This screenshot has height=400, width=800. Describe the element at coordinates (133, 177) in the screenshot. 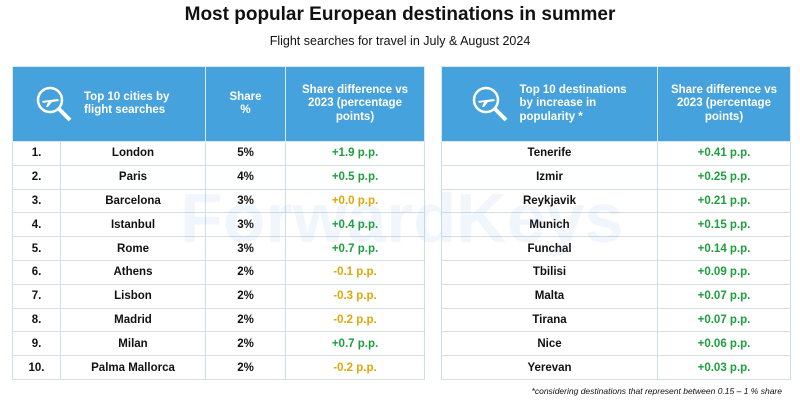

I see `city: Paris` at that location.